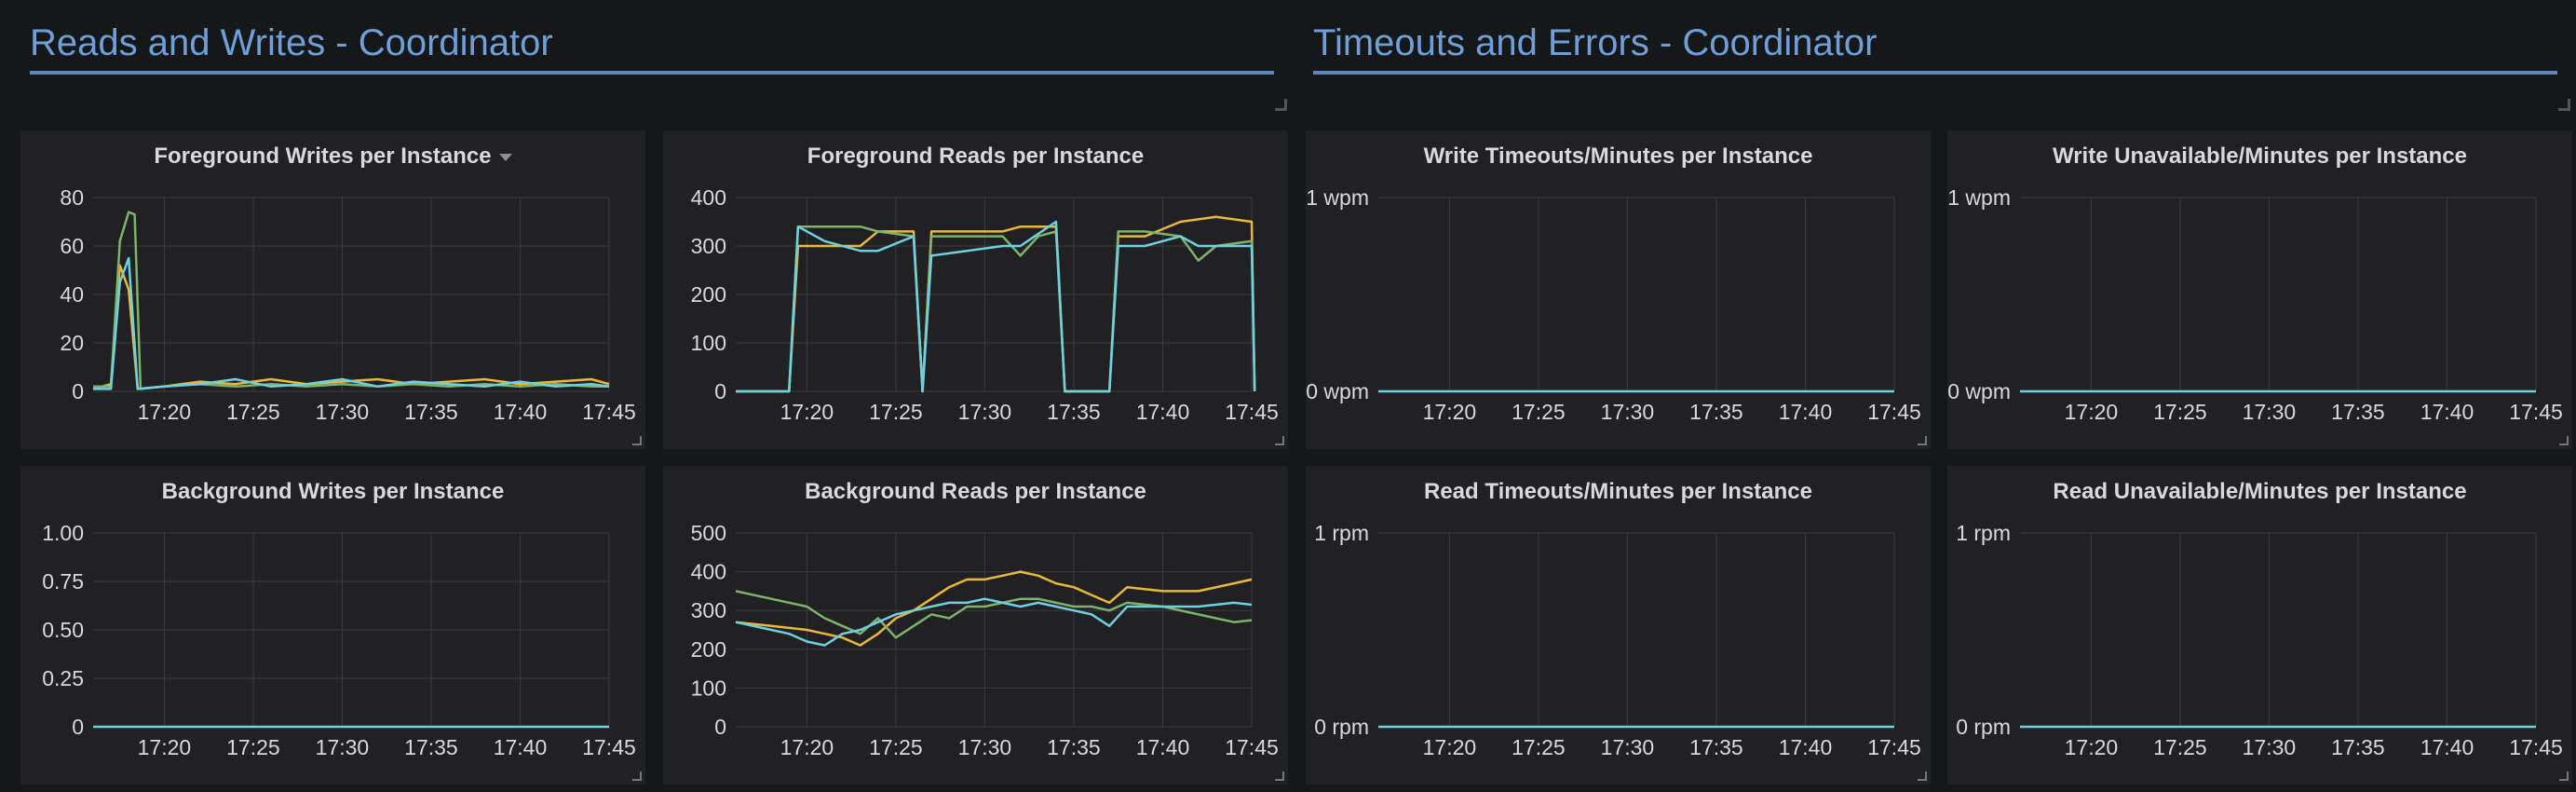 This screenshot has height=792, width=2576. Describe the element at coordinates (658, 56) in the screenshot. I see `row-reads-writes: Reads and Writes - Coordinator` at that location.